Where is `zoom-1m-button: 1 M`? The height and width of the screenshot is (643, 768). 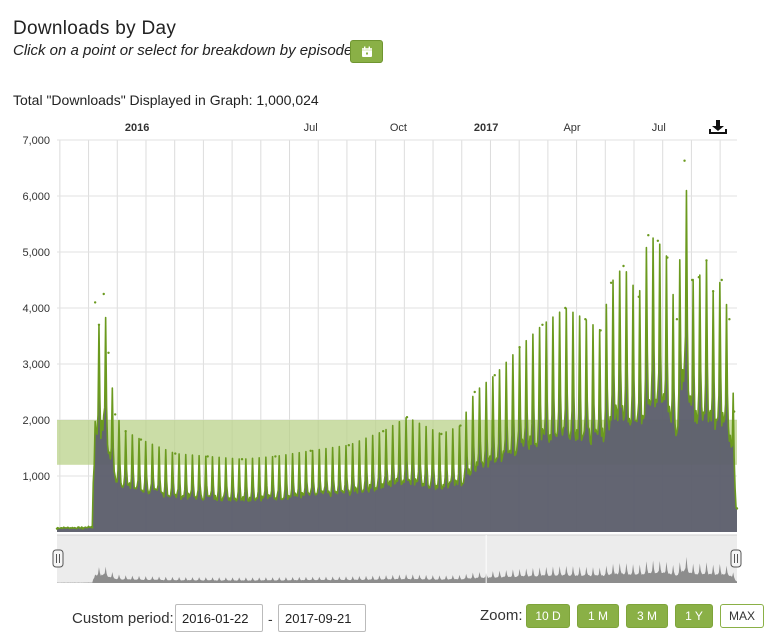
zoom-1m-button: 1 M is located at coordinates (598, 616).